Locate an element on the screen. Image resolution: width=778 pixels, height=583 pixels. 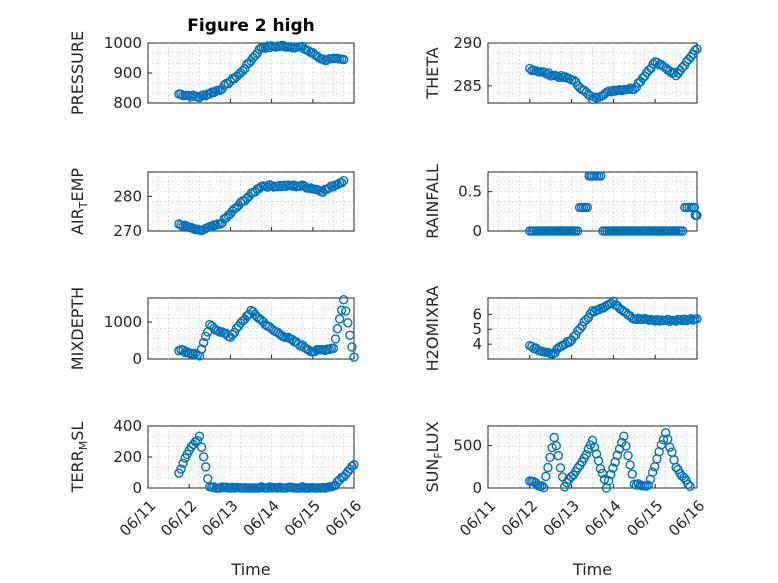
y-axis-label: MIXDEPTH is located at coordinates (77, 328).